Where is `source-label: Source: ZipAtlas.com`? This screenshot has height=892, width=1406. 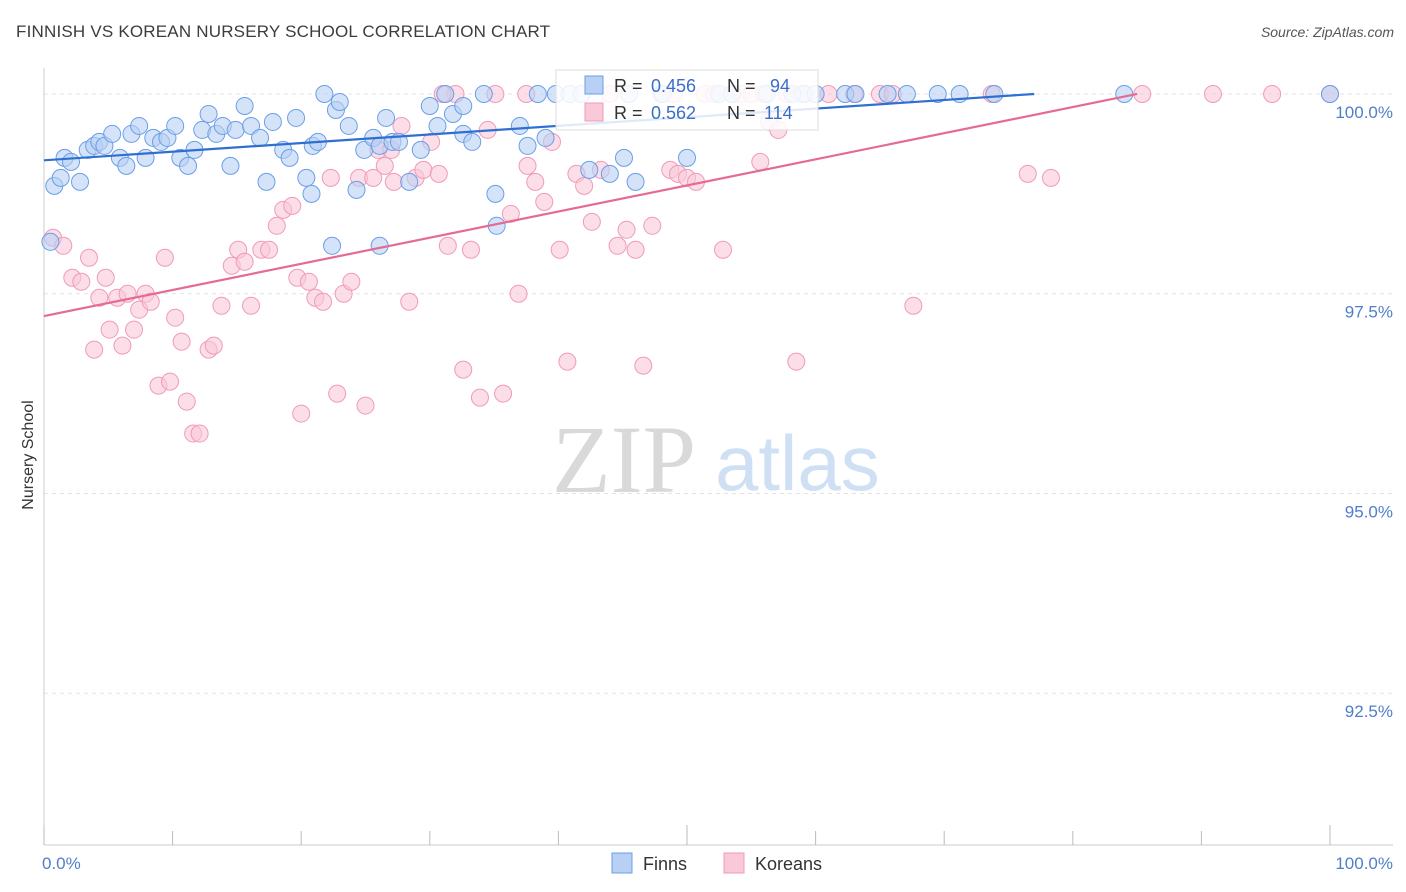 source-label: Source: ZipAtlas.com is located at coordinates (1327, 32).